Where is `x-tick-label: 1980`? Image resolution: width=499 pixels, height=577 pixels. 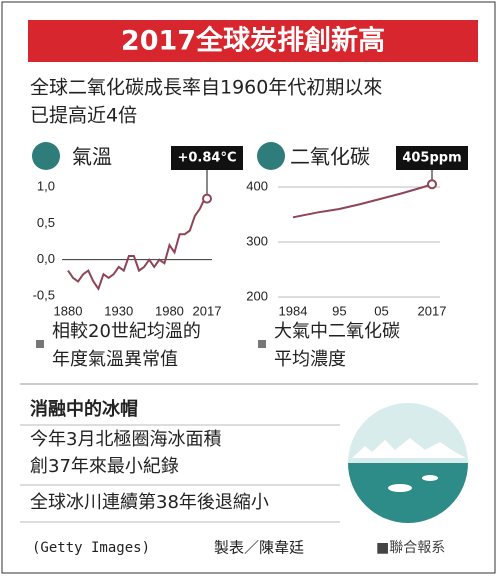 x-tick-label: 1980 is located at coordinates (169, 310).